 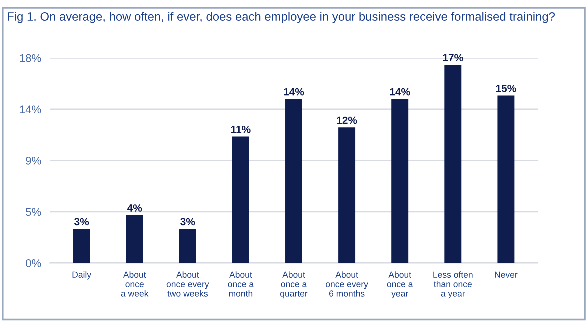 What do you see at coordinates (34, 264) in the screenshot?
I see `y-tick-label: 0%` at bounding box center [34, 264].